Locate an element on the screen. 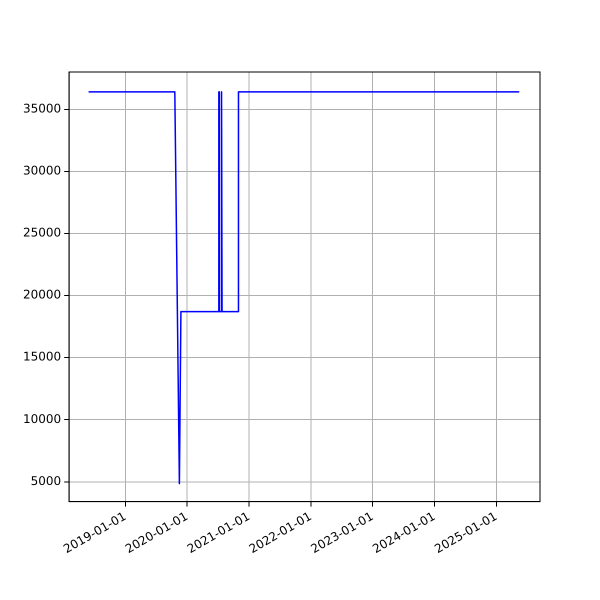 This screenshot has width=600, height=600. y-tick-label: 25000 is located at coordinates (42, 233).